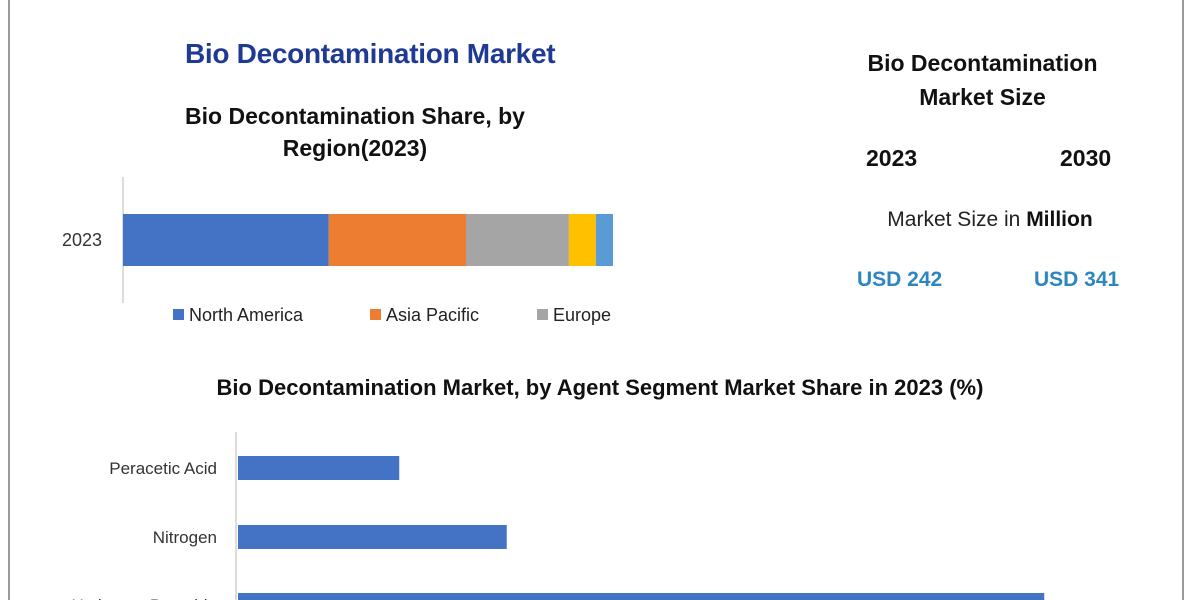 This screenshot has width=1200, height=600. Describe the element at coordinates (542, 314) in the screenshot. I see `legend-swatch-europe` at that location.